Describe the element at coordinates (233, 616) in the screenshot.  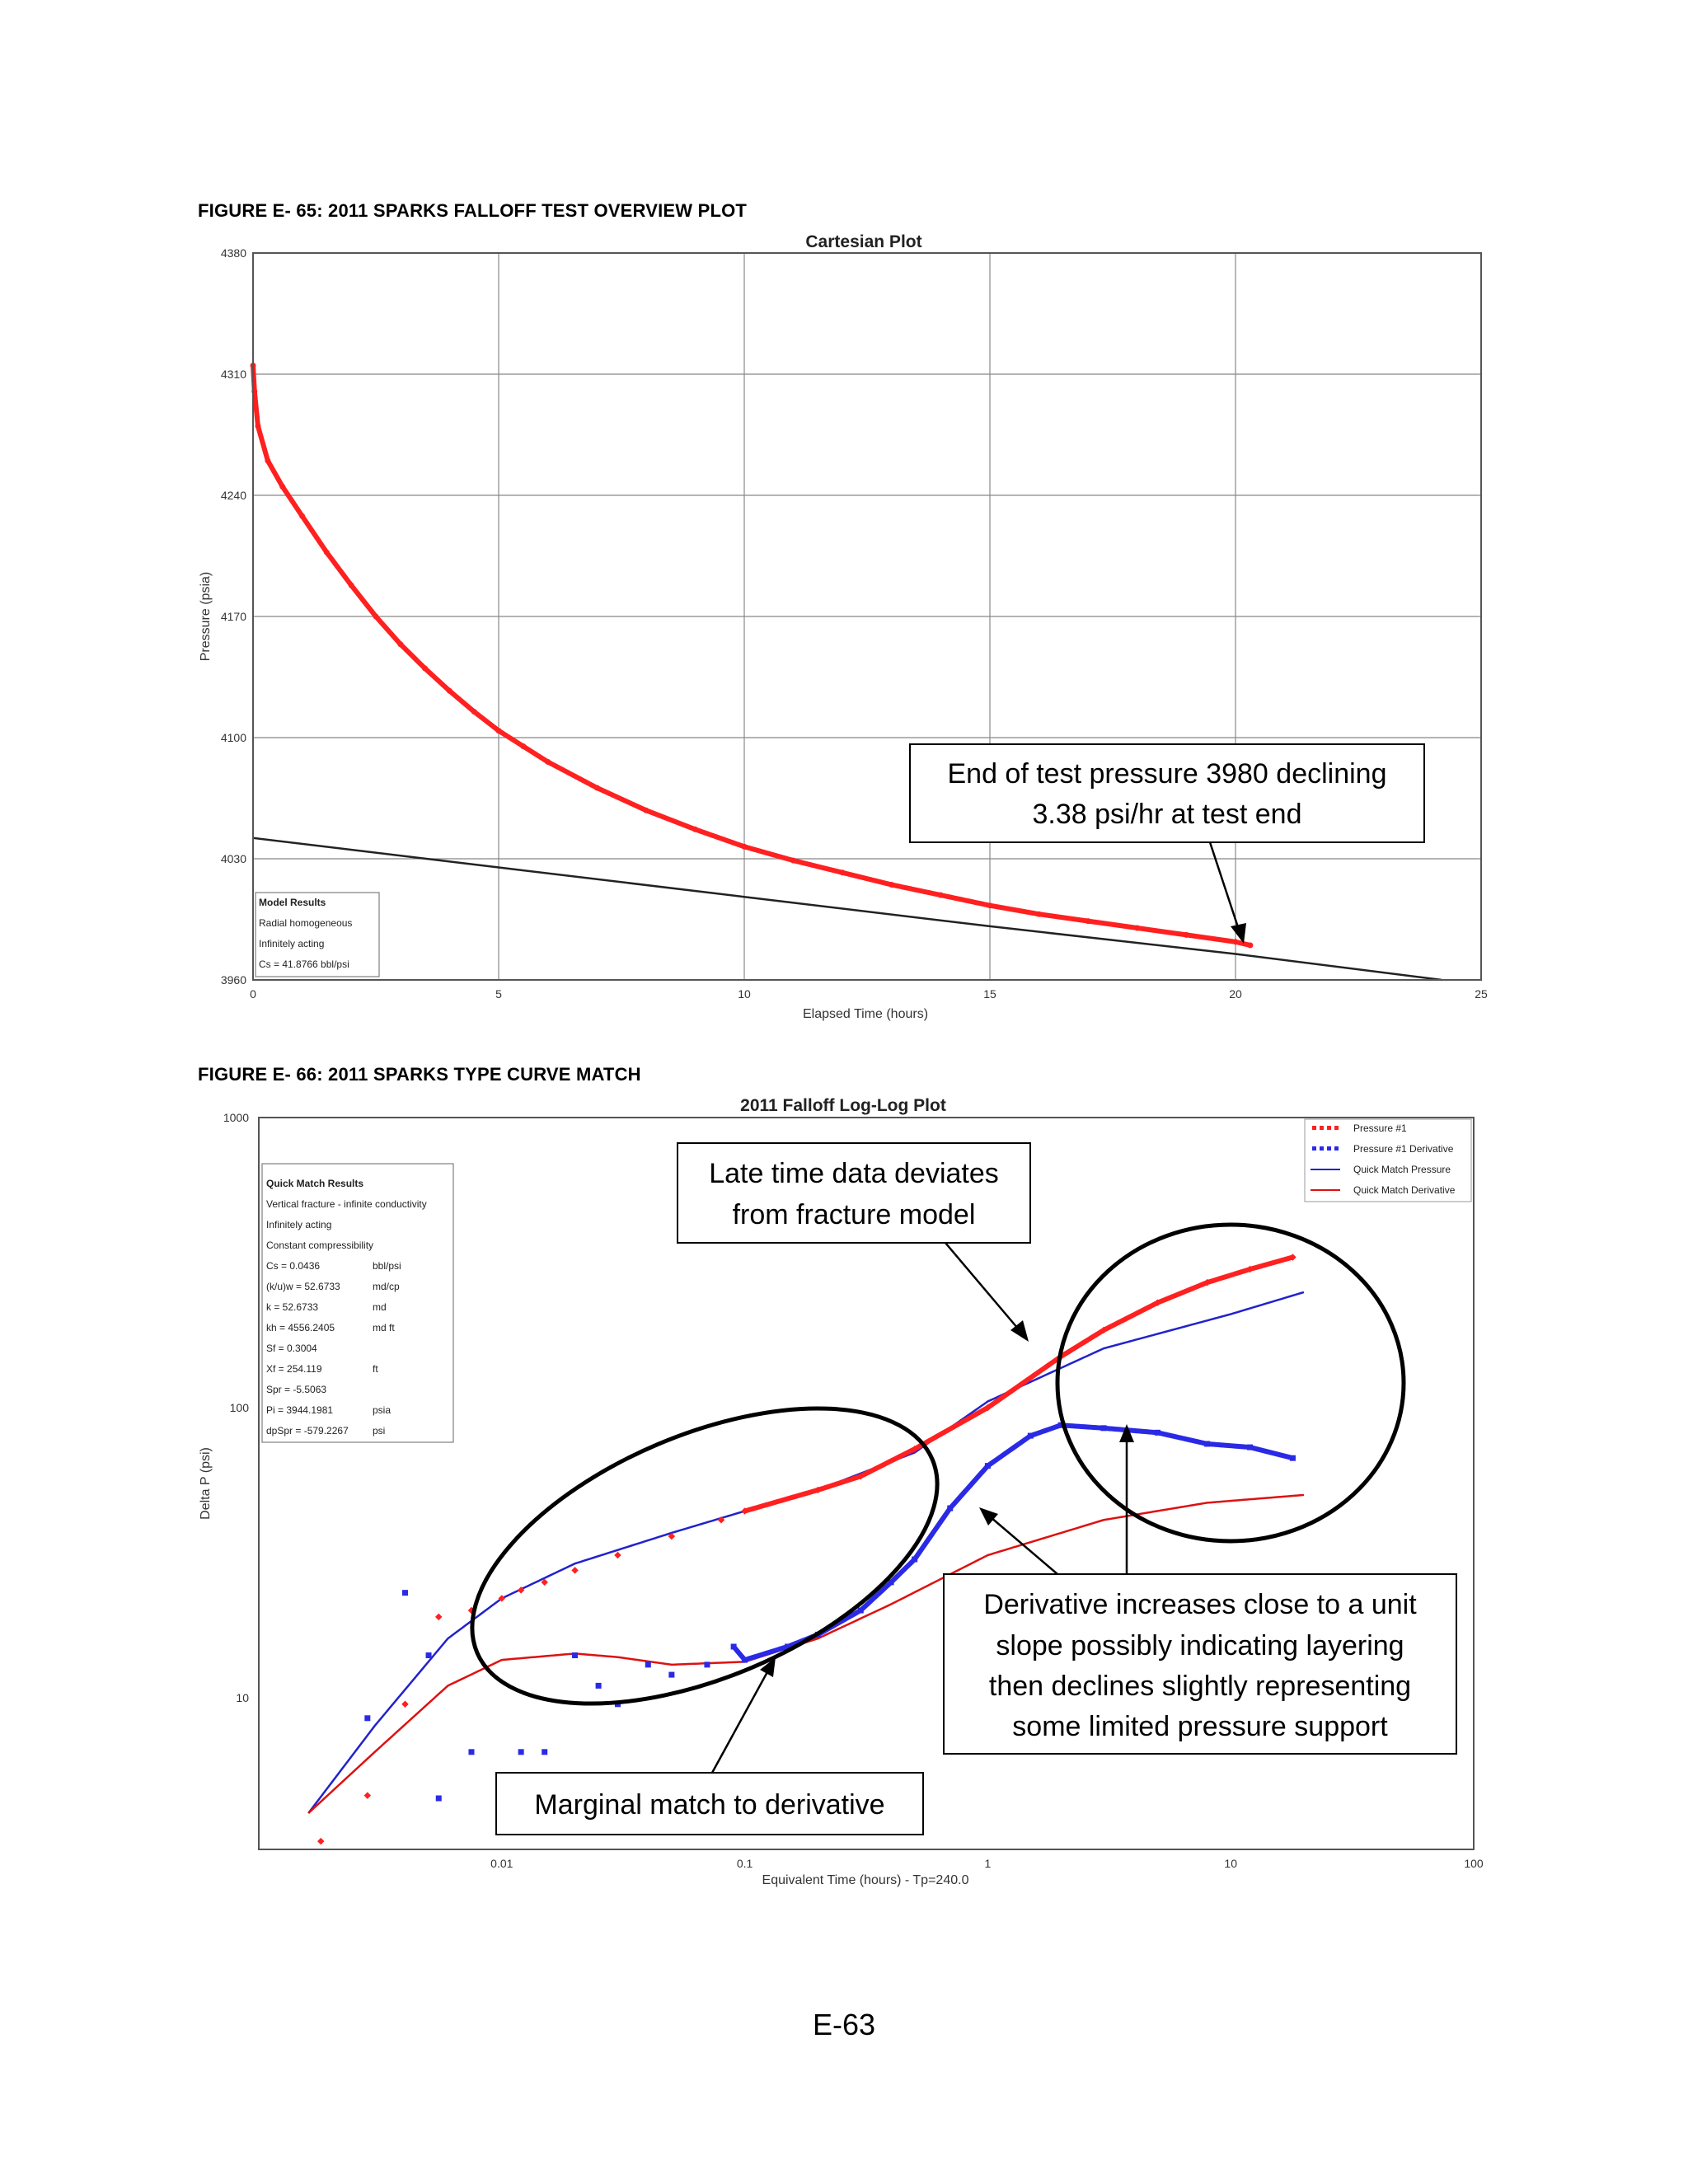
I see `y-tick-label: 4170` at that location.